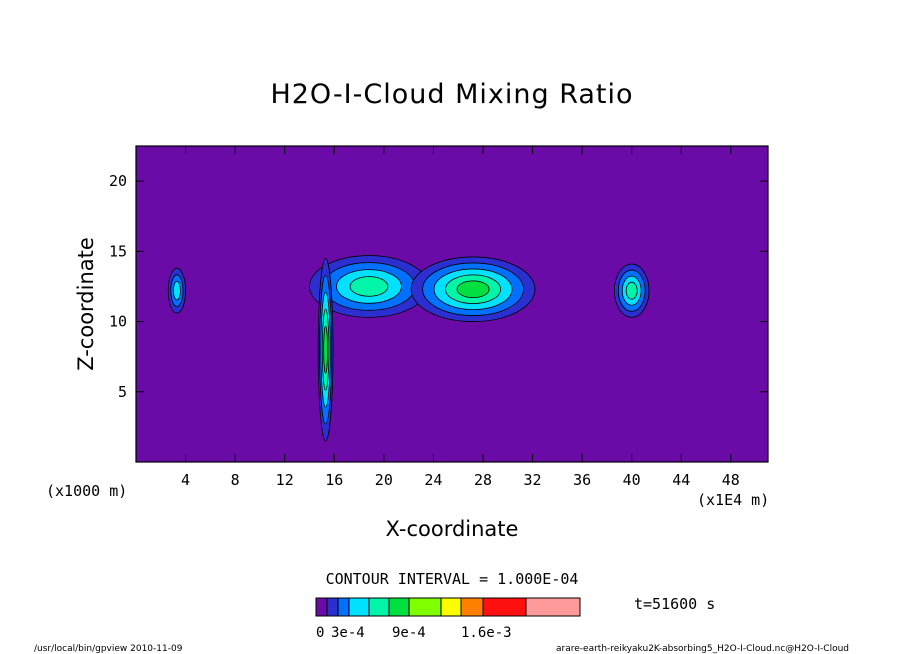 This screenshot has width=904, height=654. Describe the element at coordinates (451, 94) in the screenshot. I see `chart-title: H2O-I-Cloud Mixing Ratio` at that location.